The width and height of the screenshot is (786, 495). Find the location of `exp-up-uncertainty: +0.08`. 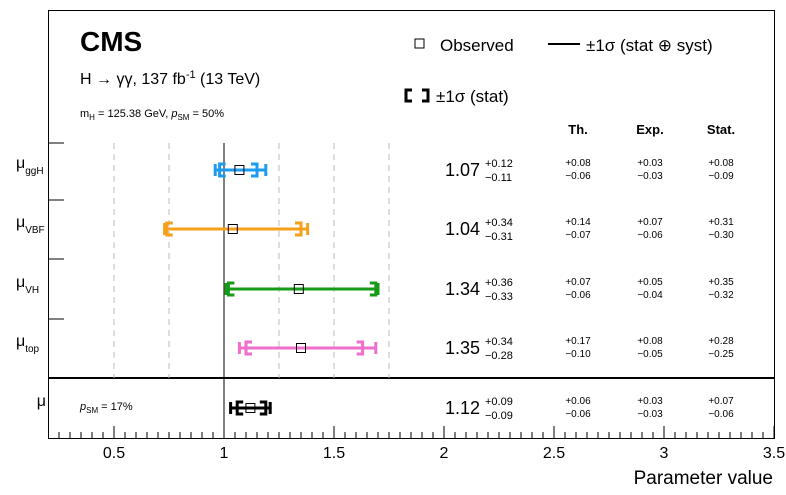

exp-up-uncertainty: +0.08 is located at coordinates (650, 341).